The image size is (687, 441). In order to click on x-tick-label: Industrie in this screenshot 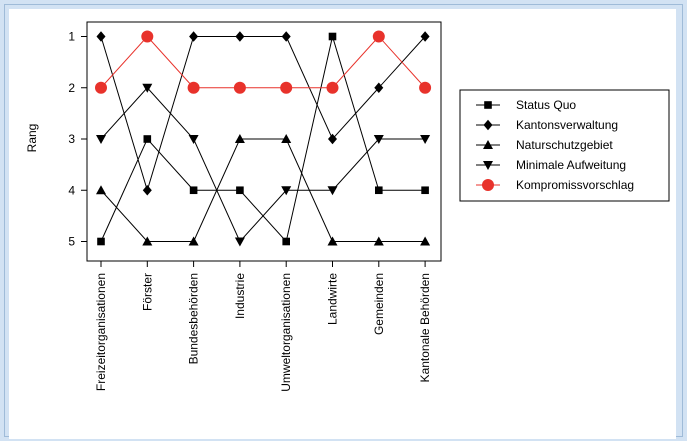, I will do `click(240, 296)`.